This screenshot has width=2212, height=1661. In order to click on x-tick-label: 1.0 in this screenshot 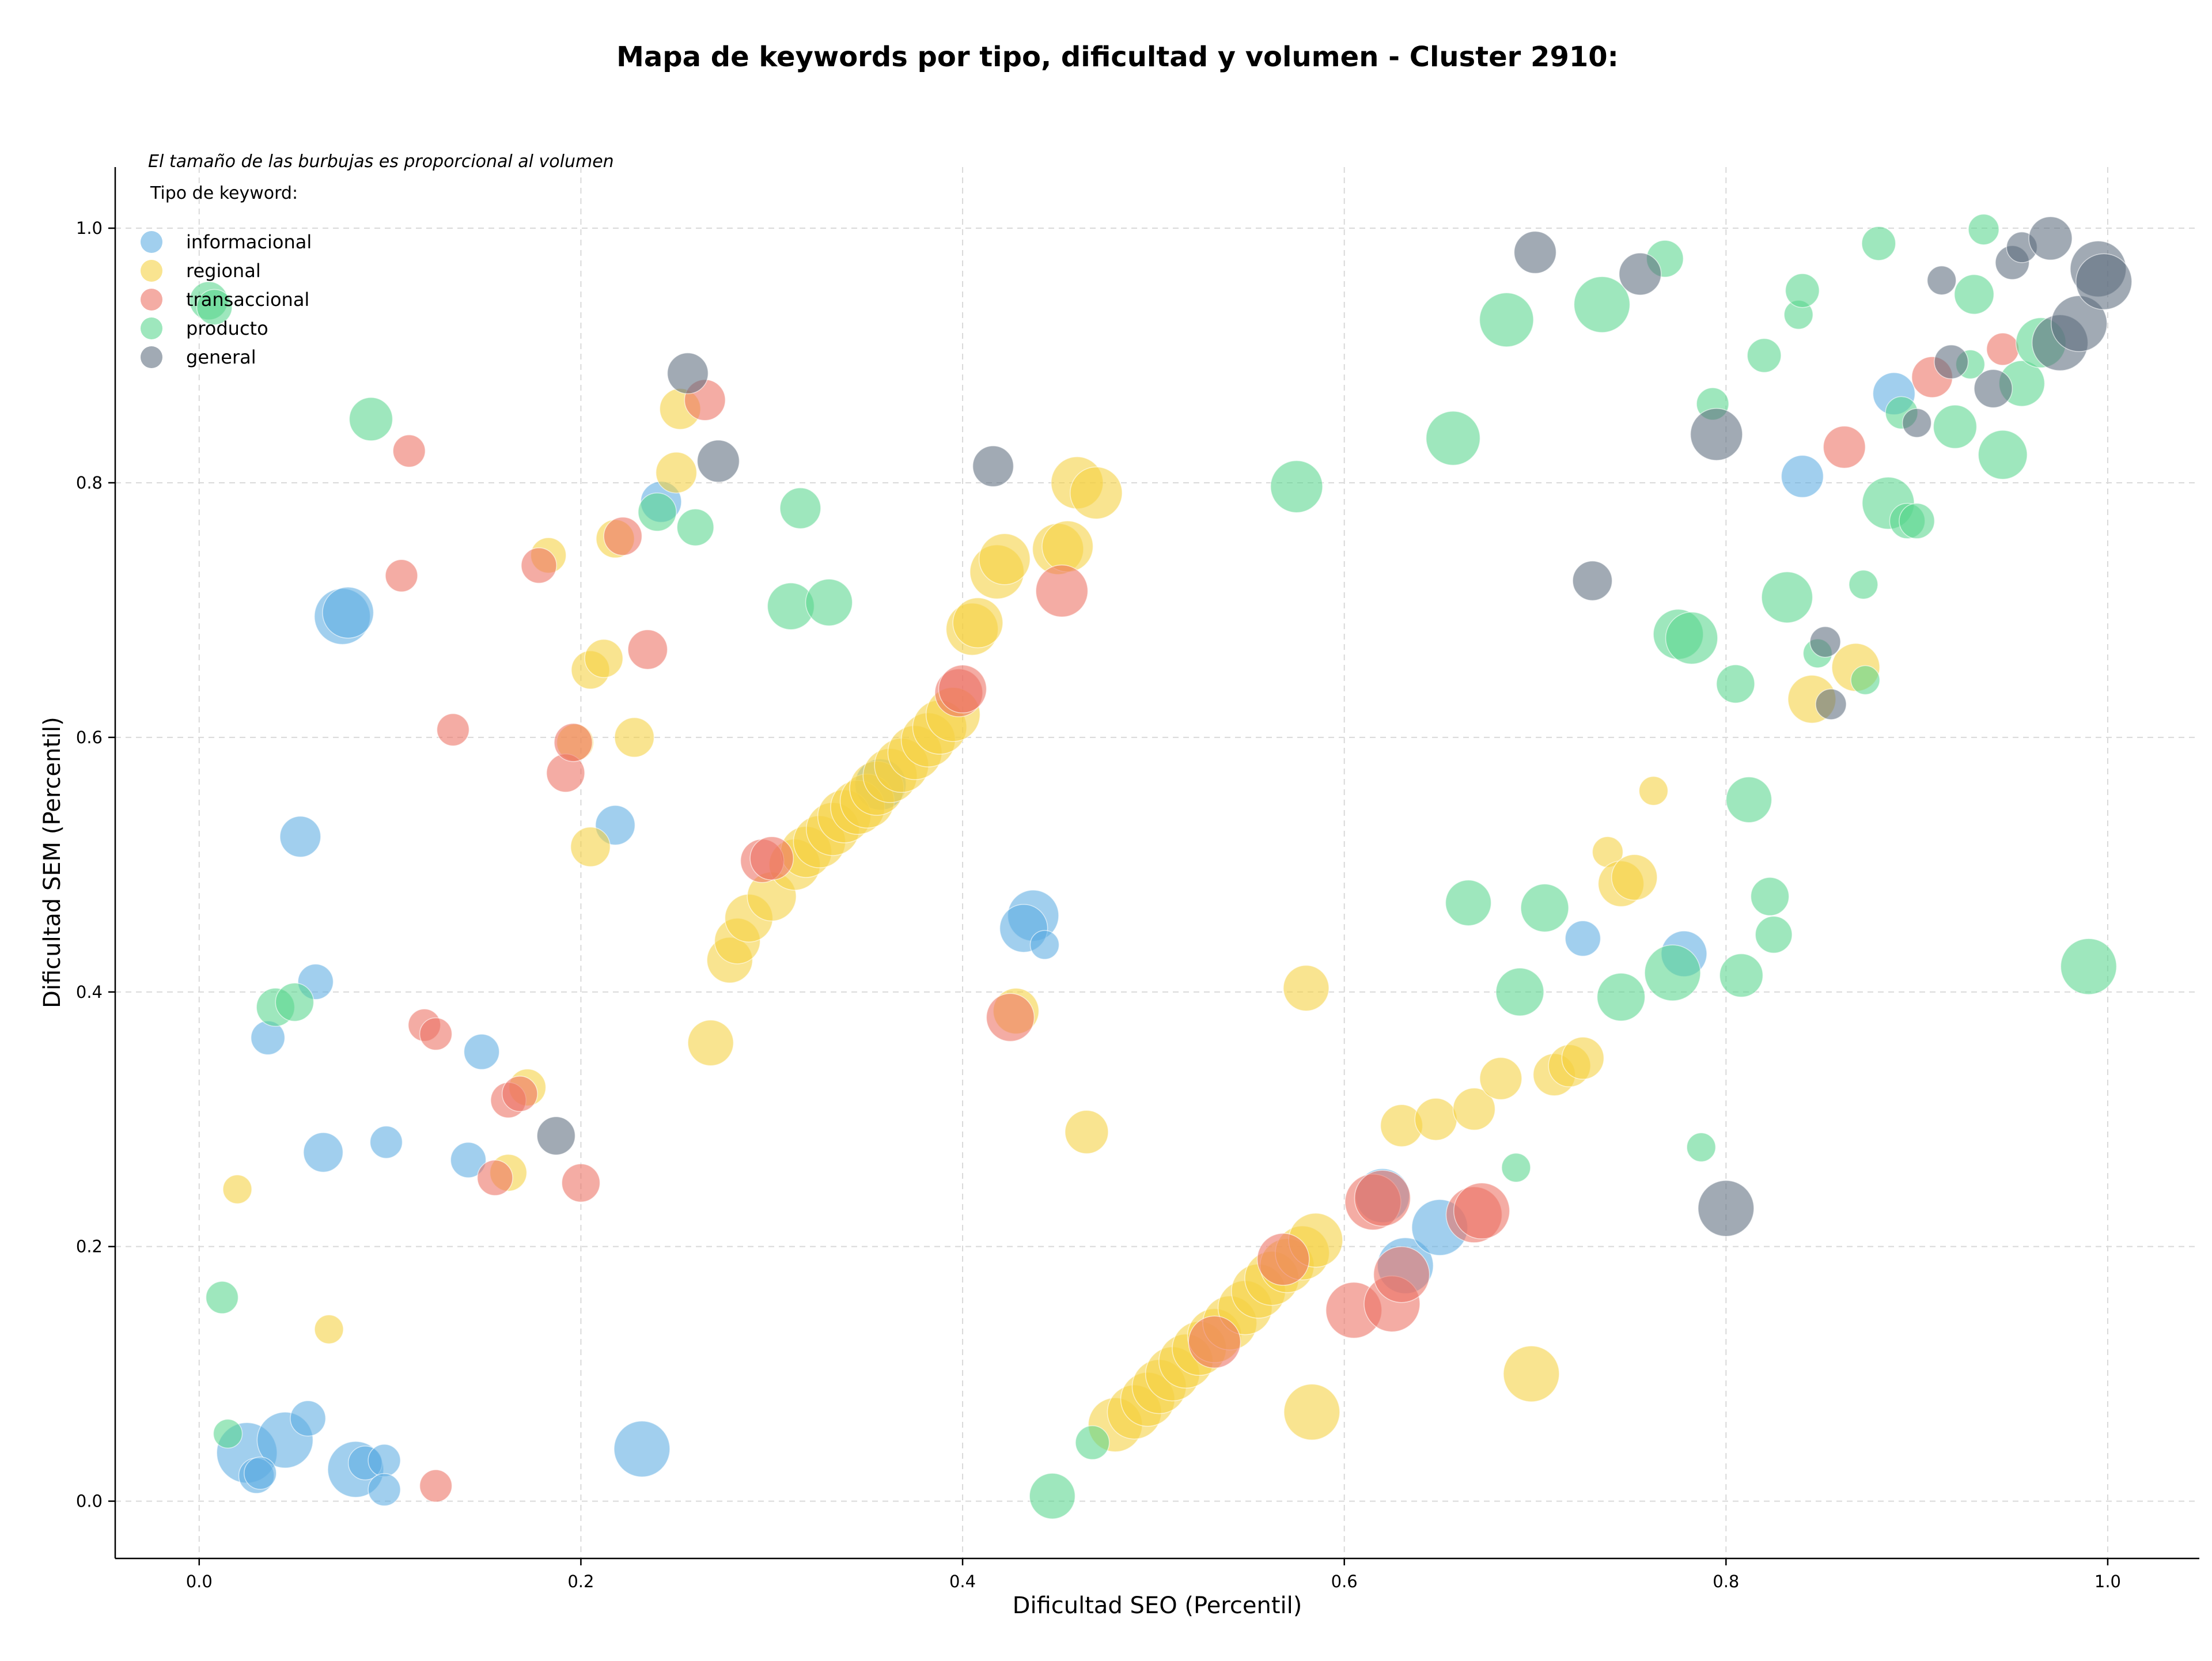, I will do `click(2107, 1581)`.